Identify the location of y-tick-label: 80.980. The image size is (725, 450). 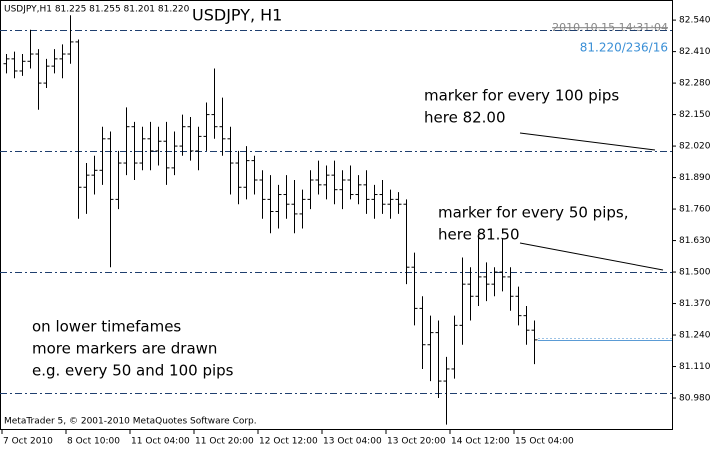
(695, 399).